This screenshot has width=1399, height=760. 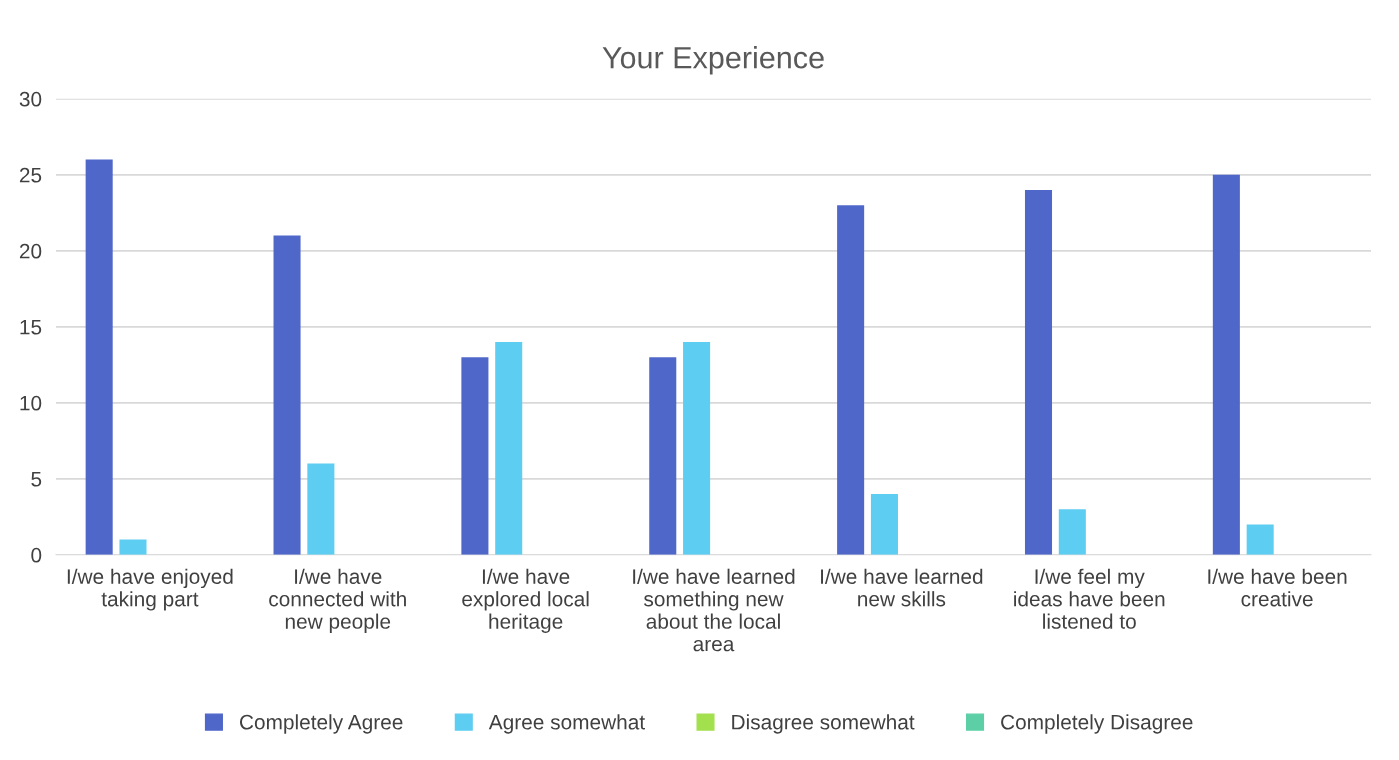 I want to click on y-tick-label: 15, so click(x=31, y=327).